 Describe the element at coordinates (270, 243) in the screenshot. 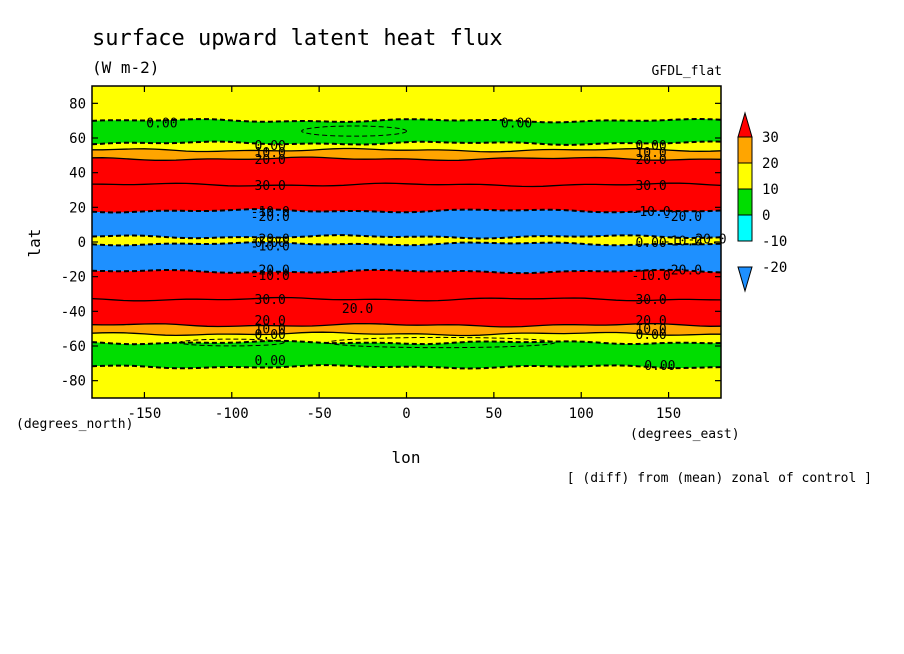

I see `contour-label-16: 0.00` at that location.